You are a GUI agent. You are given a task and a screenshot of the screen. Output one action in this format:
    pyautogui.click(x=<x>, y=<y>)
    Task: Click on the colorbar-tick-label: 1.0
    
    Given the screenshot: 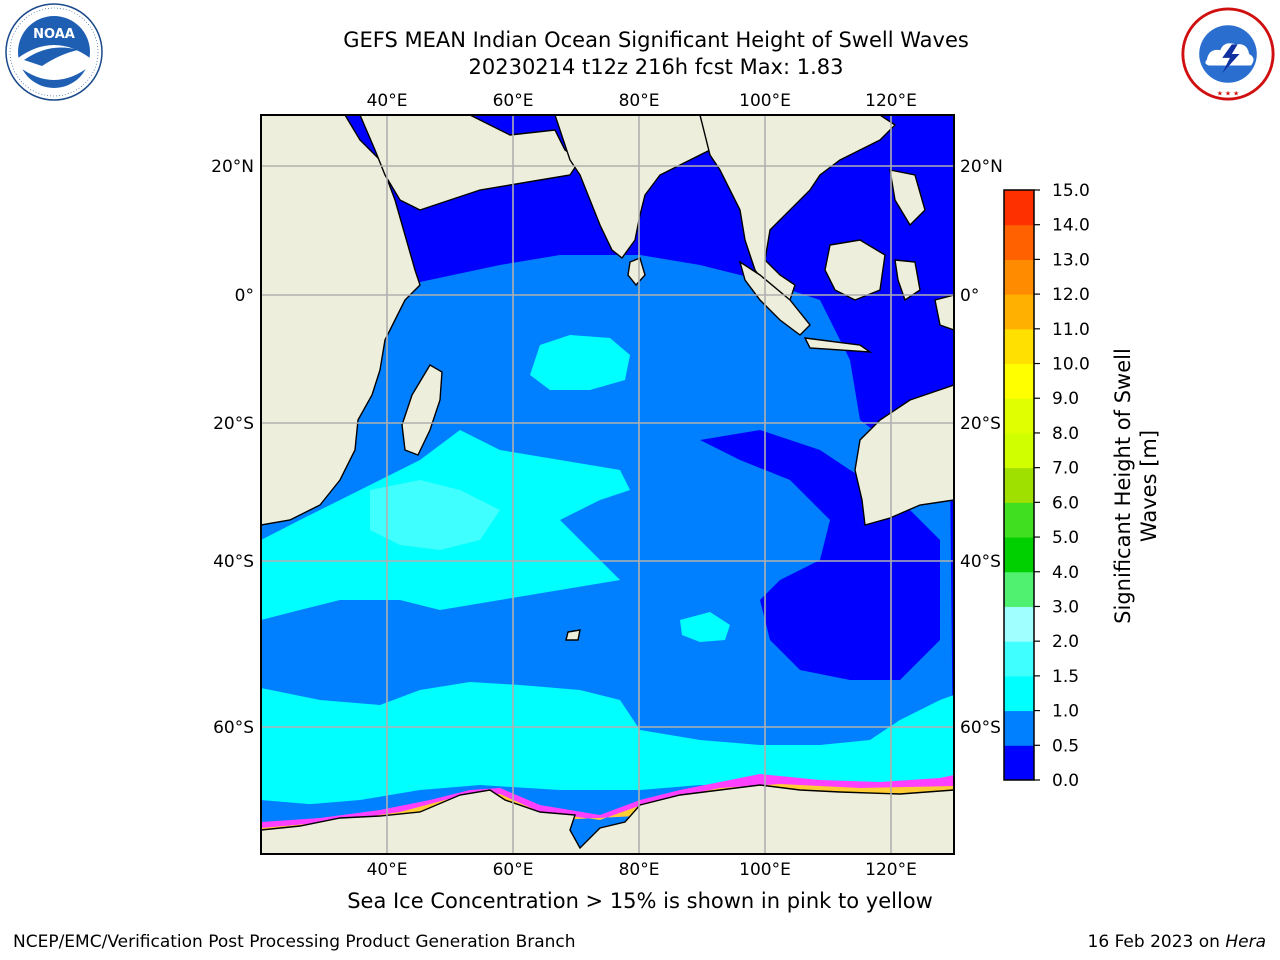 What is the action you would take?
    pyautogui.click(x=1065, y=712)
    